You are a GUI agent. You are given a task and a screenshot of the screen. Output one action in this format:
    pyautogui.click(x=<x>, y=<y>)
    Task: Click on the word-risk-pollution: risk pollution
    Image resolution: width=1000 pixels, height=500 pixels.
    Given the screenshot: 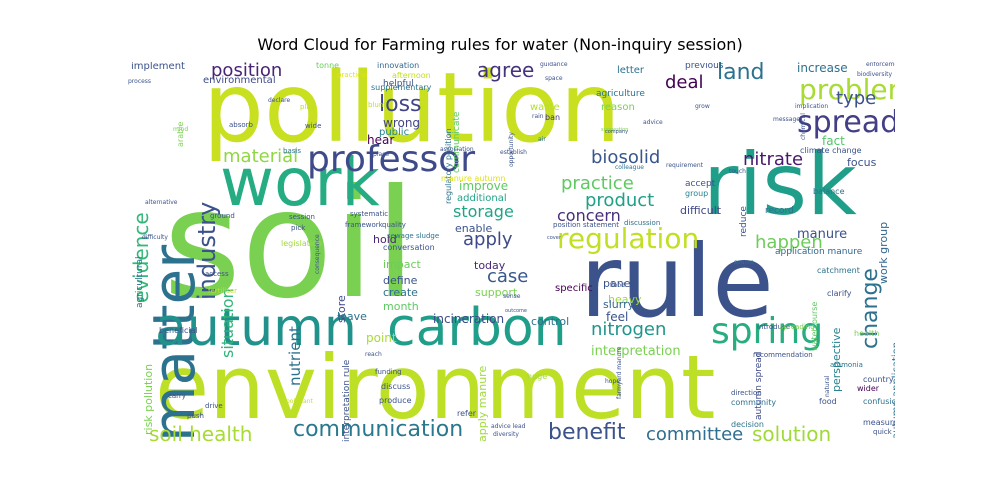 What is the action you would take?
    pyautogui.click(x=148, y=400)
    